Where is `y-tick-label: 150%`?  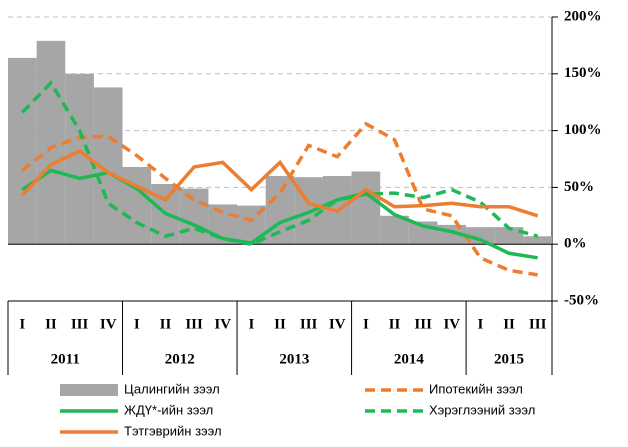
y-tick-label: 150% is located at coordinates (583, 73).